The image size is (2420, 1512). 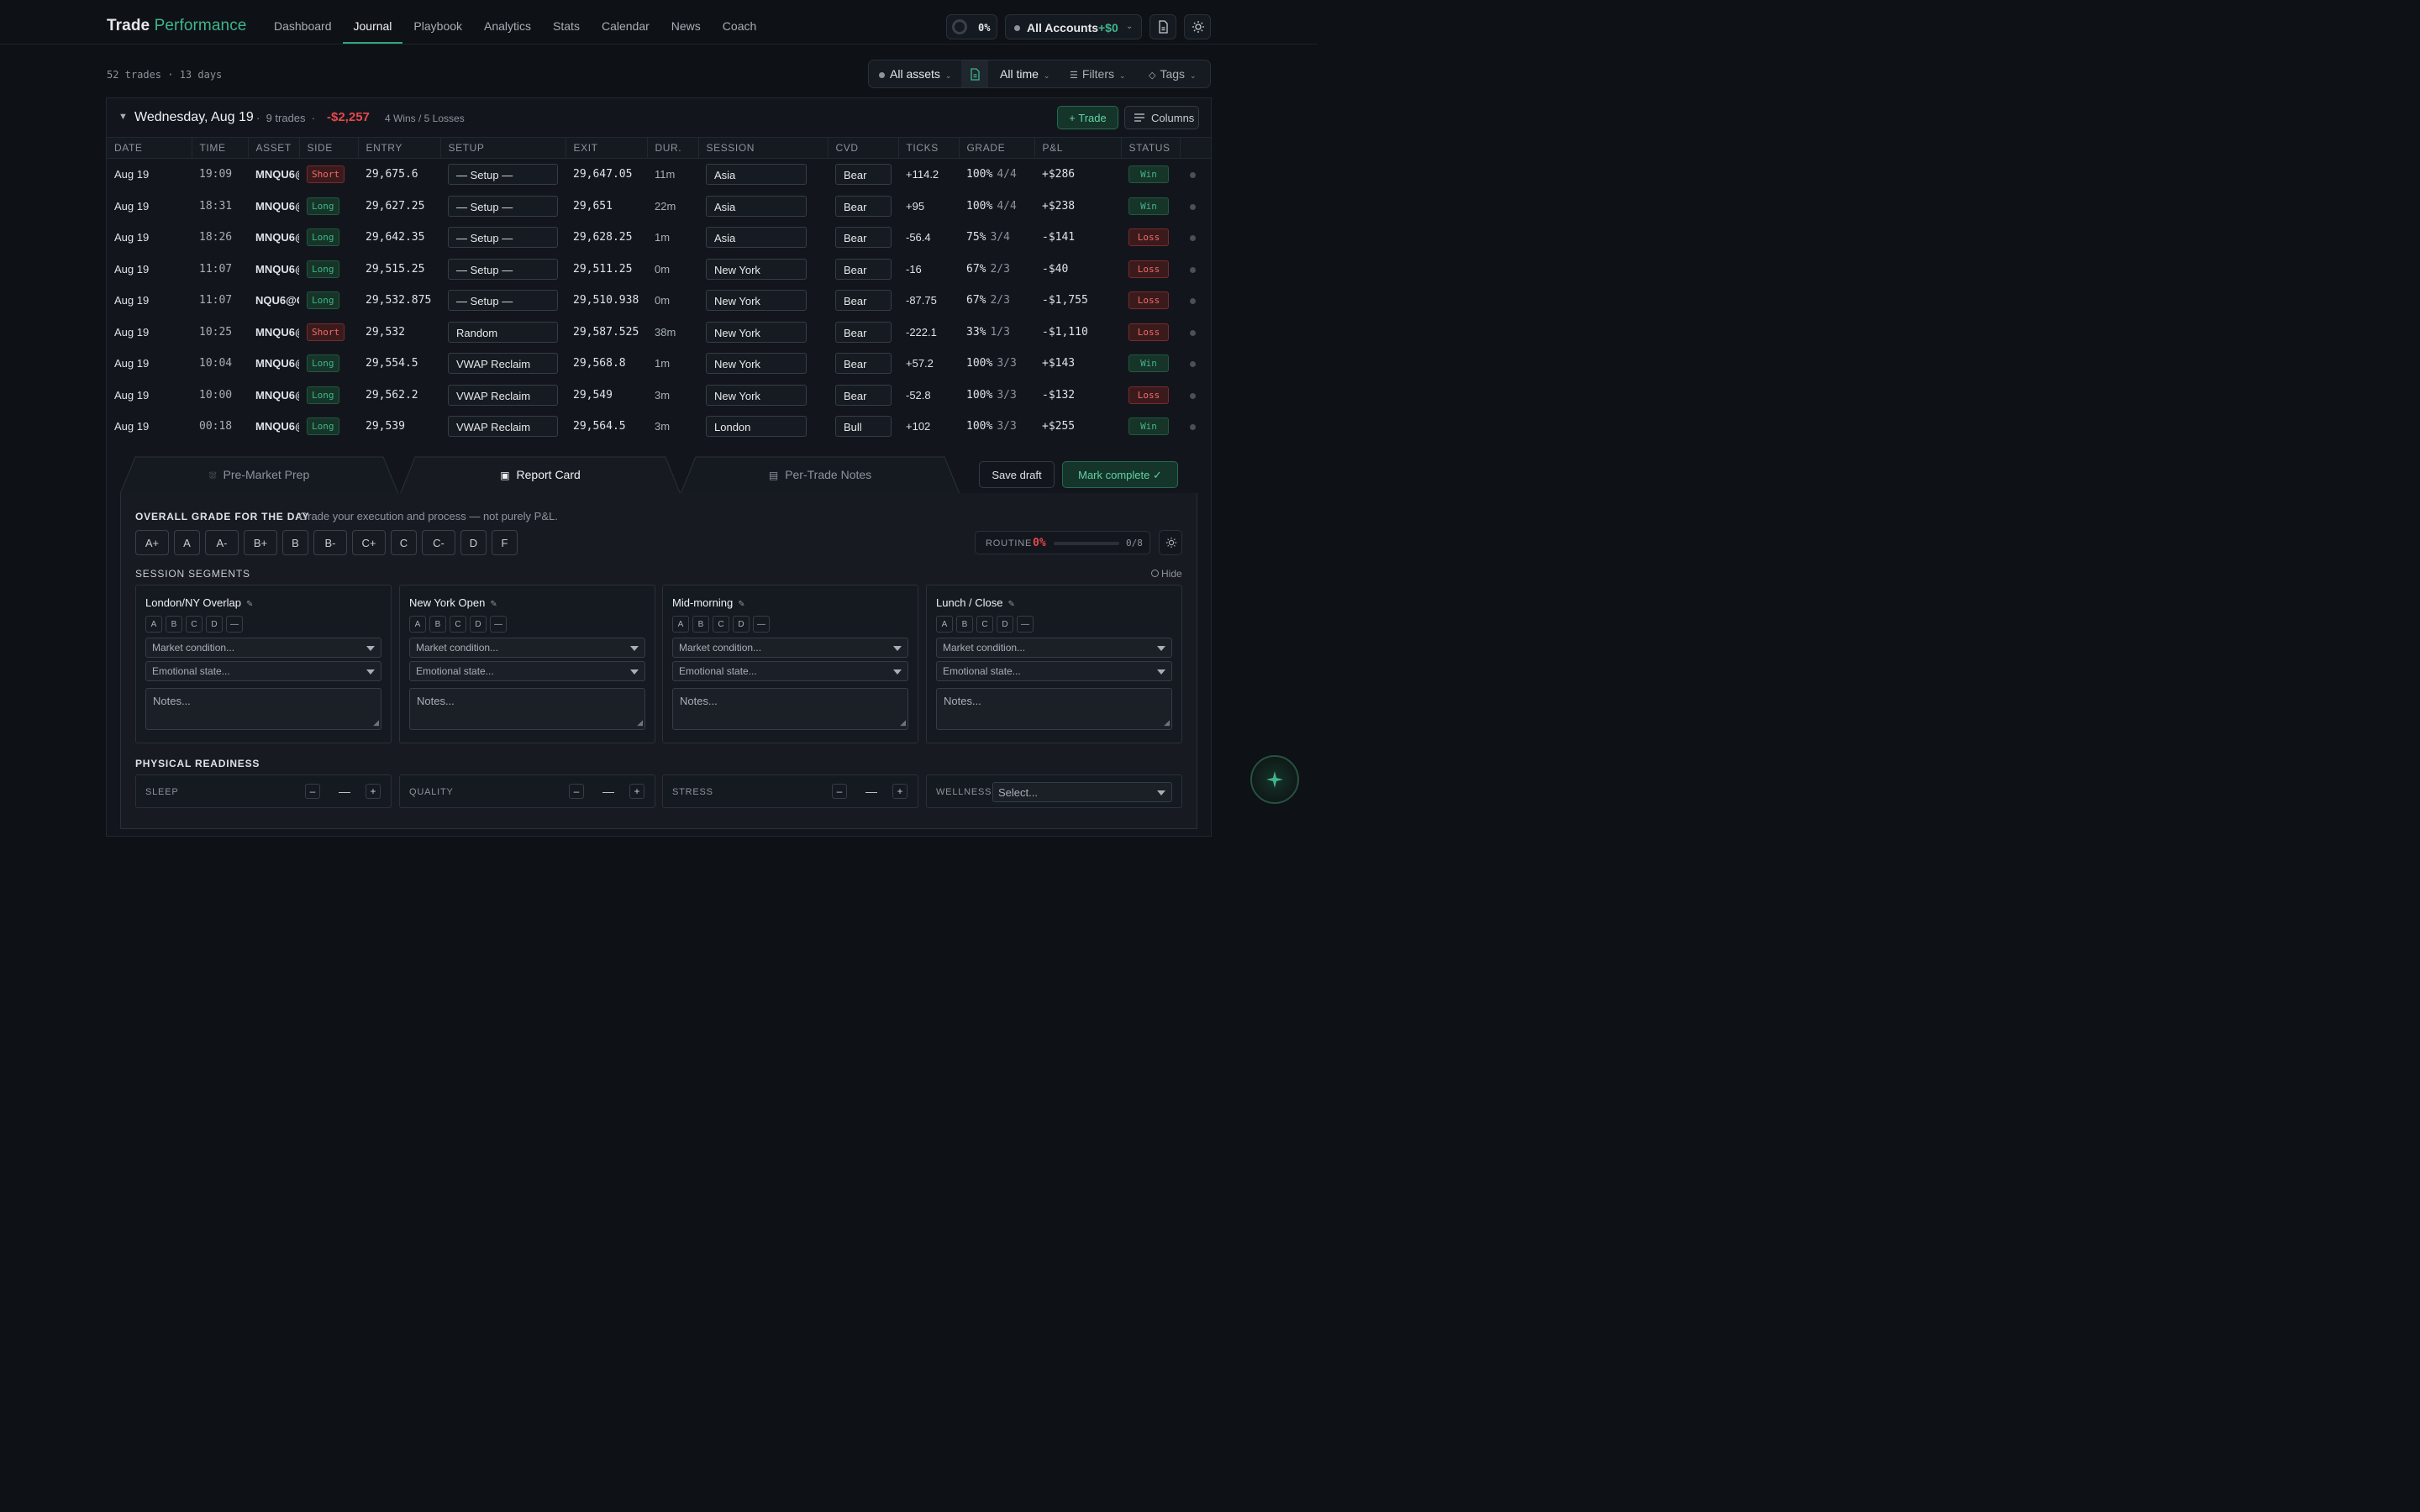 What do you see at coordinates (1017, 474) in the screenshot?
I see `save-draft-button: Save draft` at bounding box center [1017, 474].